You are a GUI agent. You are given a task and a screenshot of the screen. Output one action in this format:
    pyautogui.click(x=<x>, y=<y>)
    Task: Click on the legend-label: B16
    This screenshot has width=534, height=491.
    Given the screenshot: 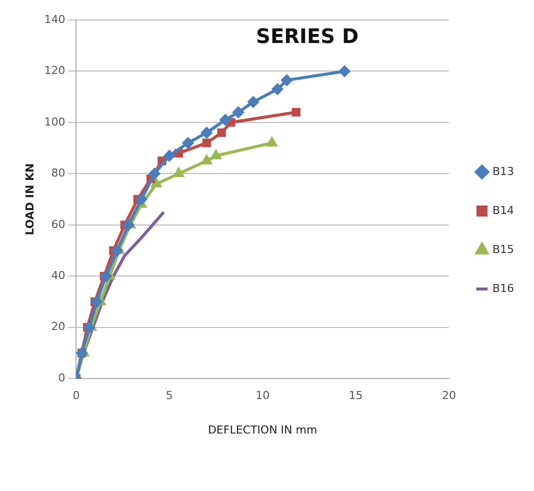 What is the action you would take?
    pyautogui.click(x=503, y=288)
    